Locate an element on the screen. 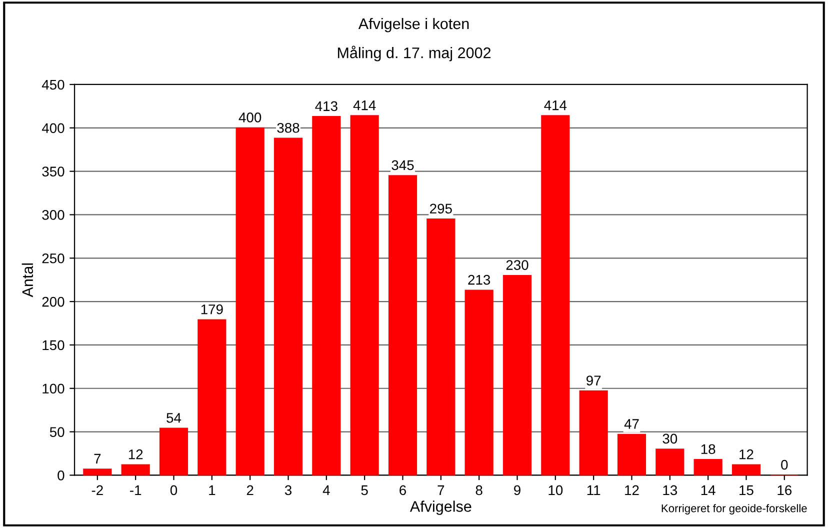 The height and width of the screenshot is (528, 828). y-tick-label: 300 is located at coordinates (53, 215).